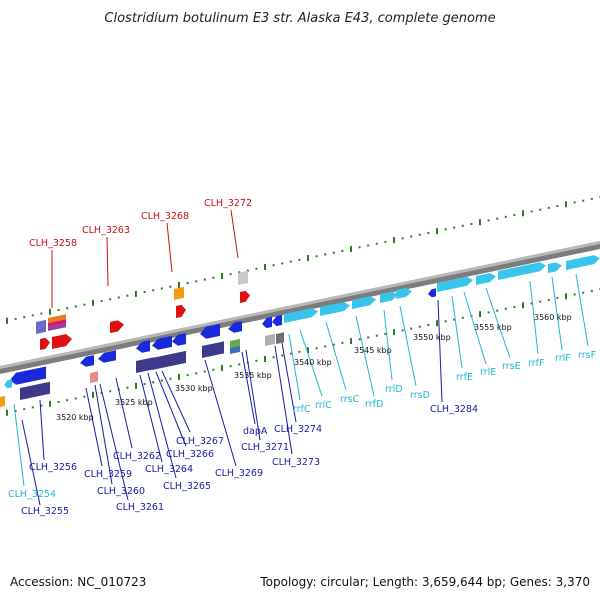  Describe the element at coordinates (106, 230) in the screenshot. I see `gene-label: CLH_3263` at that location.